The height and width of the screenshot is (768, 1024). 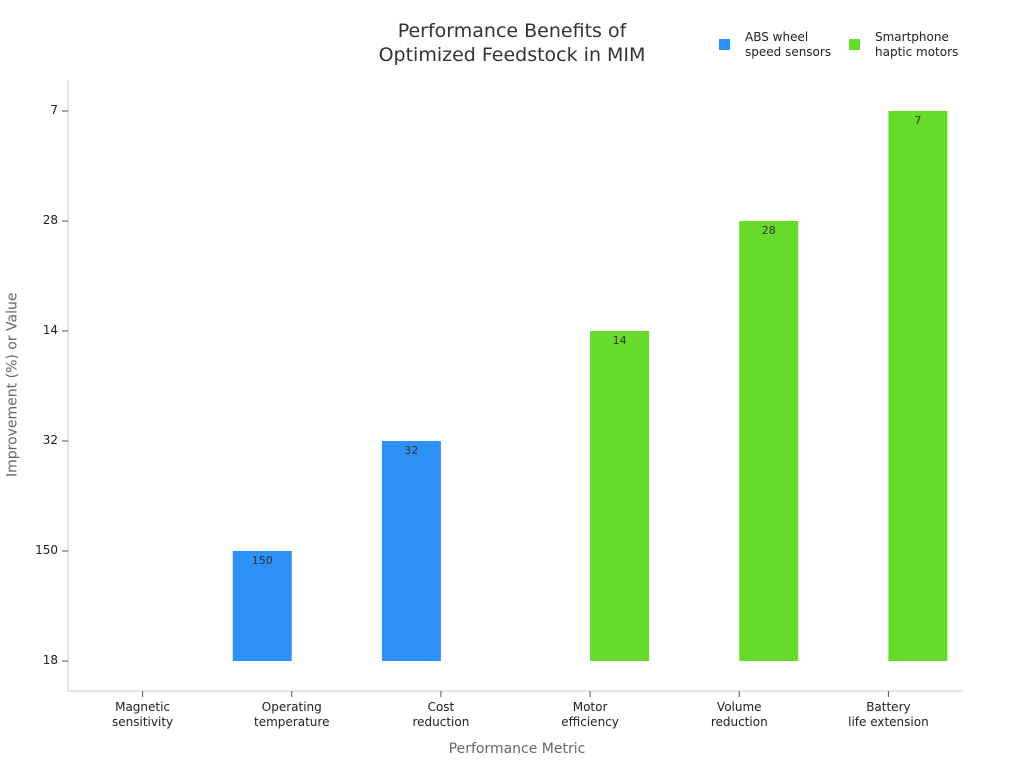 I want to click on x-tick-label: Magnetic sensitivity, so click(x=143, y=714).